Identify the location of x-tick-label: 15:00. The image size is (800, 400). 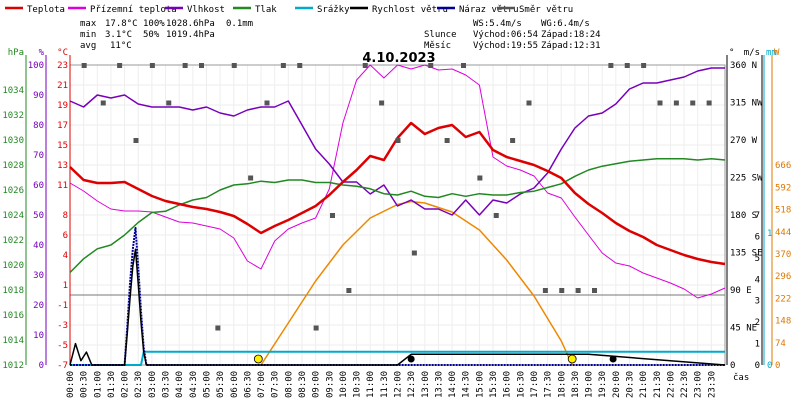
(480, 384).